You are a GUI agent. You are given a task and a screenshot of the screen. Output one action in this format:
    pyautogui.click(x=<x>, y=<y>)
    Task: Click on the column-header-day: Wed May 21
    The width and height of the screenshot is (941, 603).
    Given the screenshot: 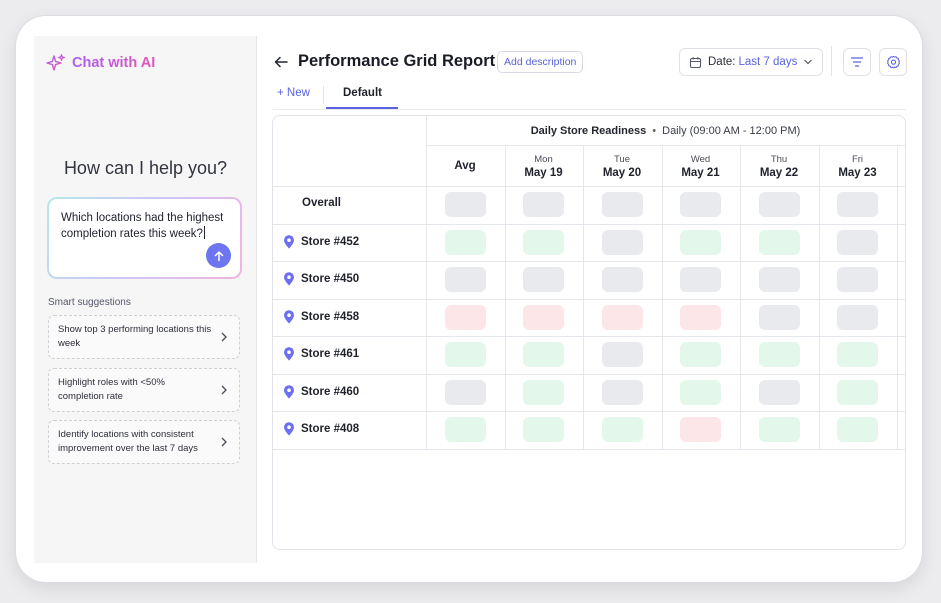 What is the action you would take?
    pyautogui.click(x=701, y=166)
    